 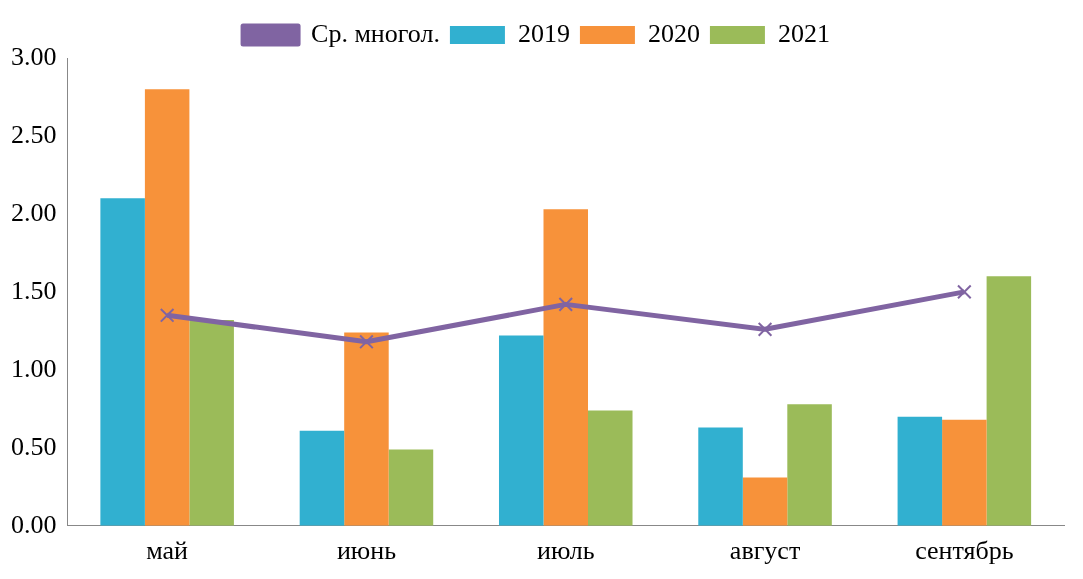 I want to click on legend-label: 2021, so click(x=803, y=33).